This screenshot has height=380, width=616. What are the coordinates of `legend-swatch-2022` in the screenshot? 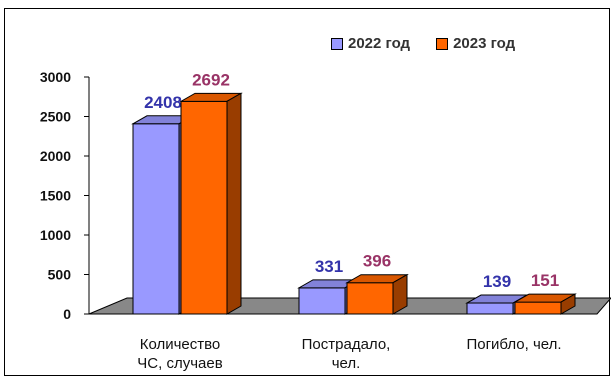 It's located at (337, 43).